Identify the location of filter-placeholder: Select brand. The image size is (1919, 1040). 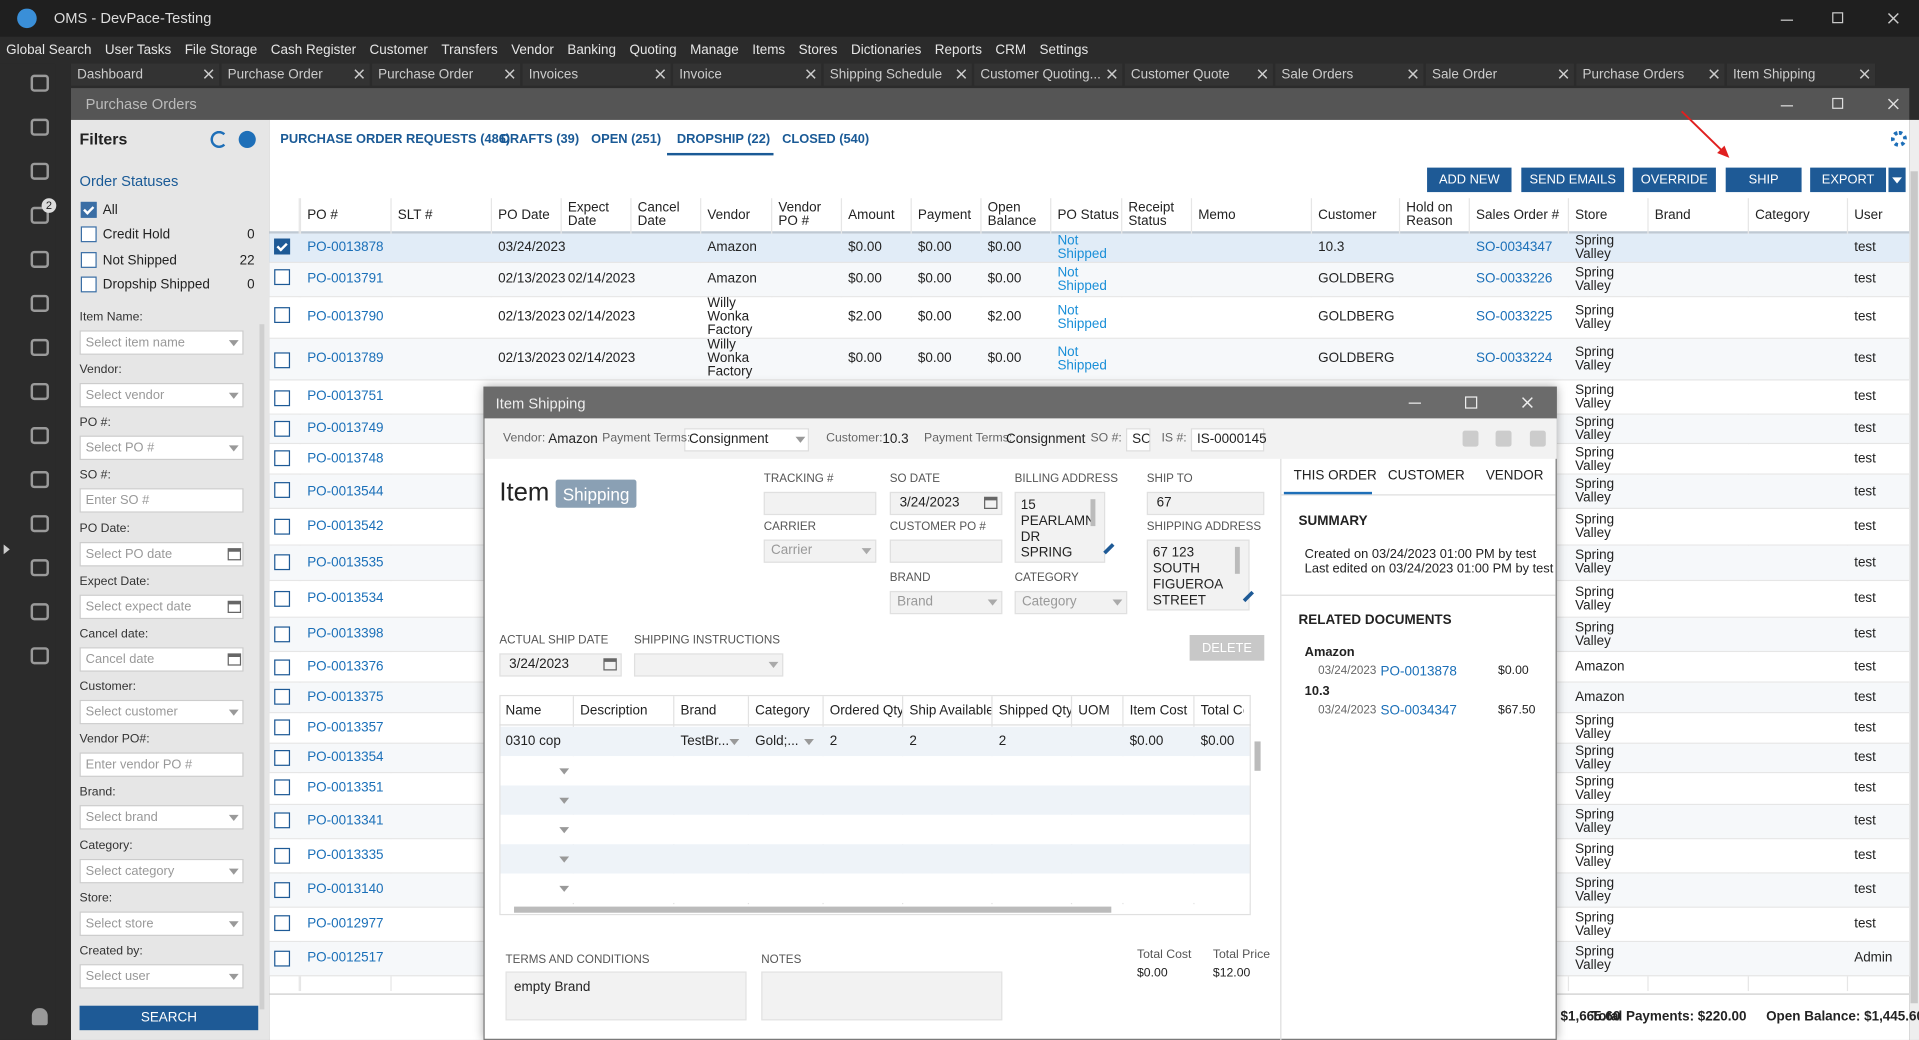
(121, 818).